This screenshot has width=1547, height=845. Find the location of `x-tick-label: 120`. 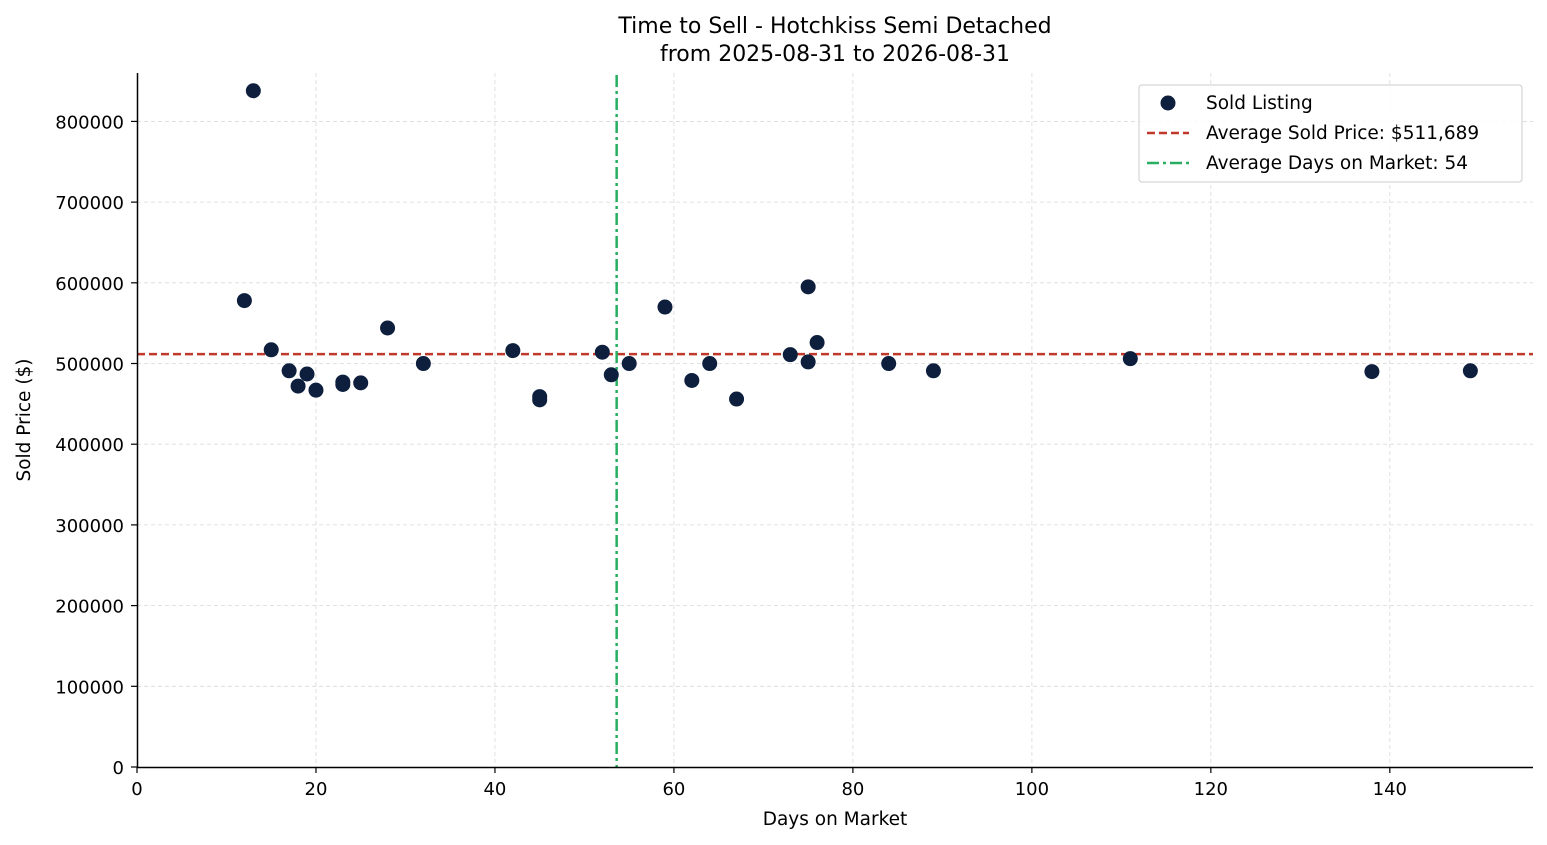

x-tick-label: 120 is located at coordinates (1211, 789).